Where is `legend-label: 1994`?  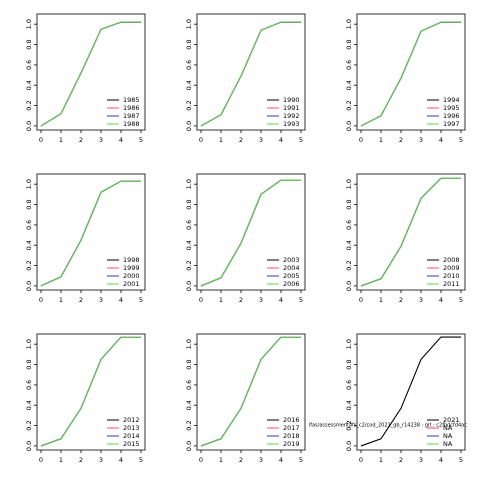 legend-label: 1994 is located at coordinates (451, 100).